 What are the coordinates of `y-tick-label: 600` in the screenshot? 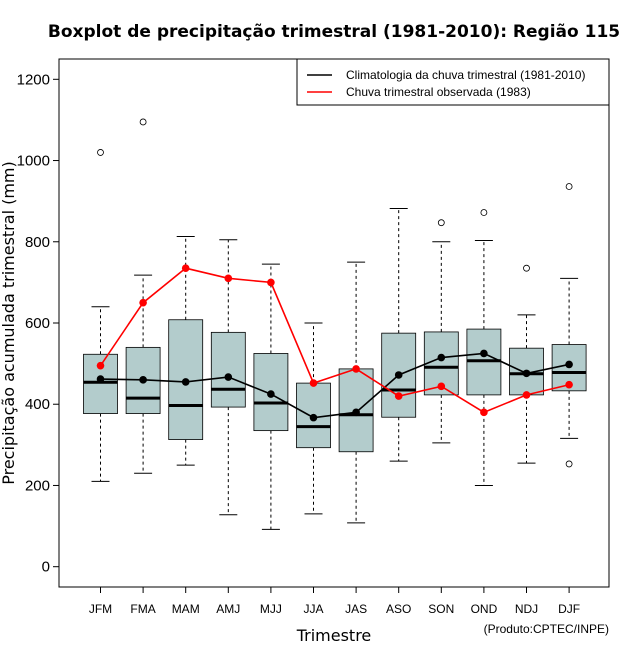 It's located at (37, 323).